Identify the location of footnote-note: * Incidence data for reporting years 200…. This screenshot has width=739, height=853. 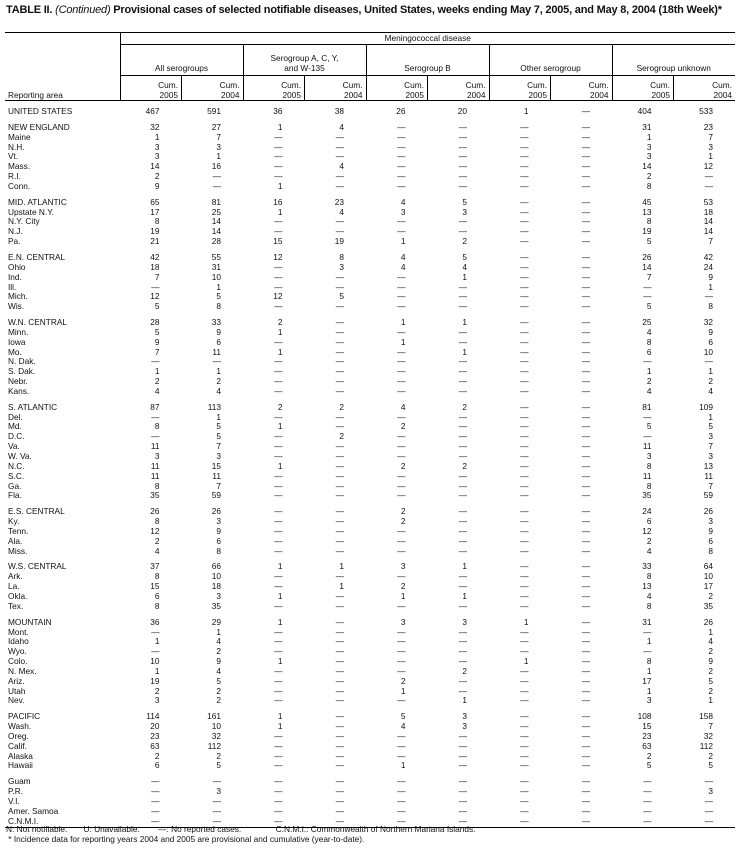
(185, 839).